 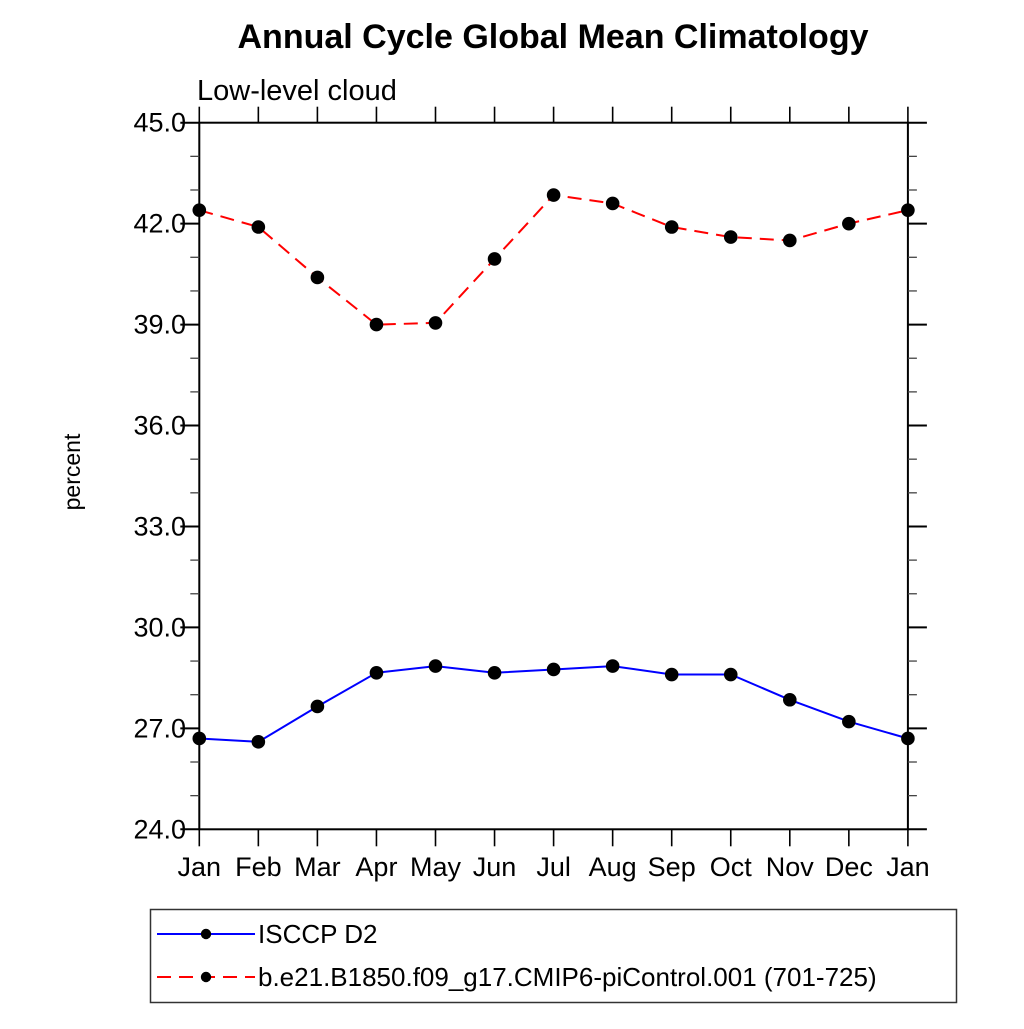 What do you see at coordinates (849, 867) in the screenshot?
I see `x-tick-label: Dec` at bounding box center [849, 867].